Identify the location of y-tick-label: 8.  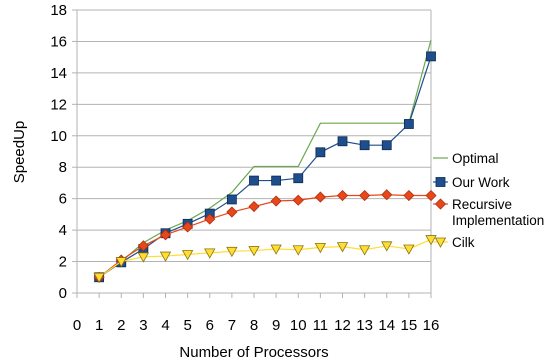
(63, 167).